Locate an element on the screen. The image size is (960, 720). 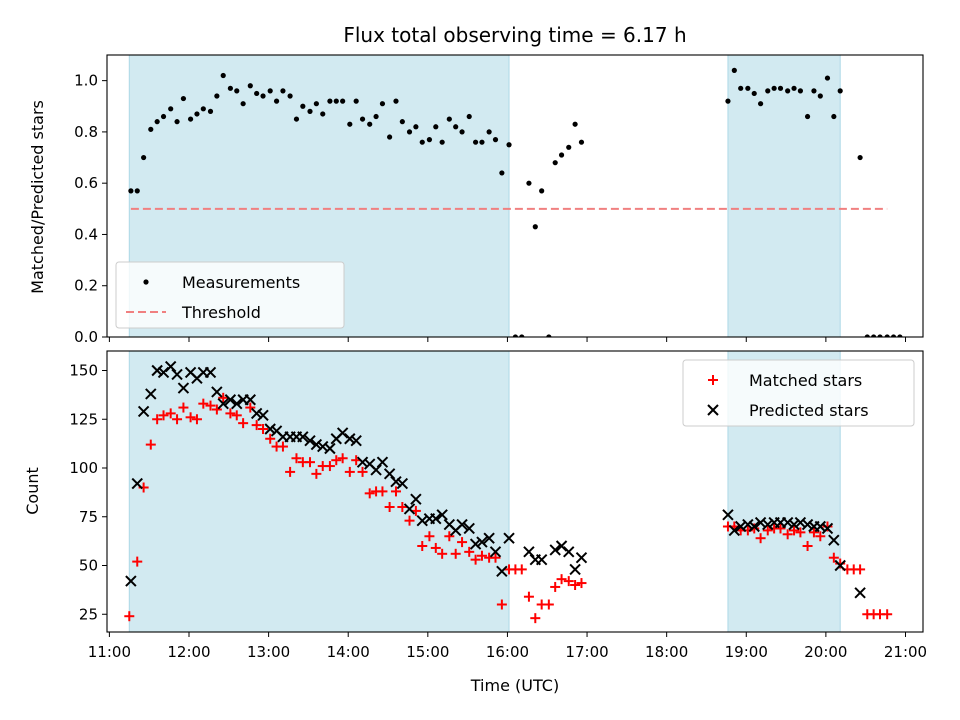
legend-entry: Matched stars is located at coordinates (785, 380).